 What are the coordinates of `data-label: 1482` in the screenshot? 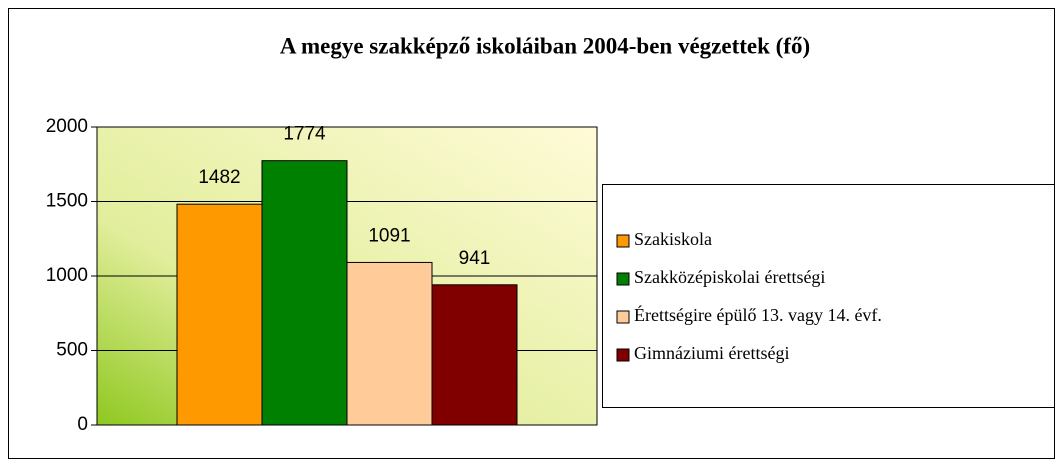 It's located at (219, 177).